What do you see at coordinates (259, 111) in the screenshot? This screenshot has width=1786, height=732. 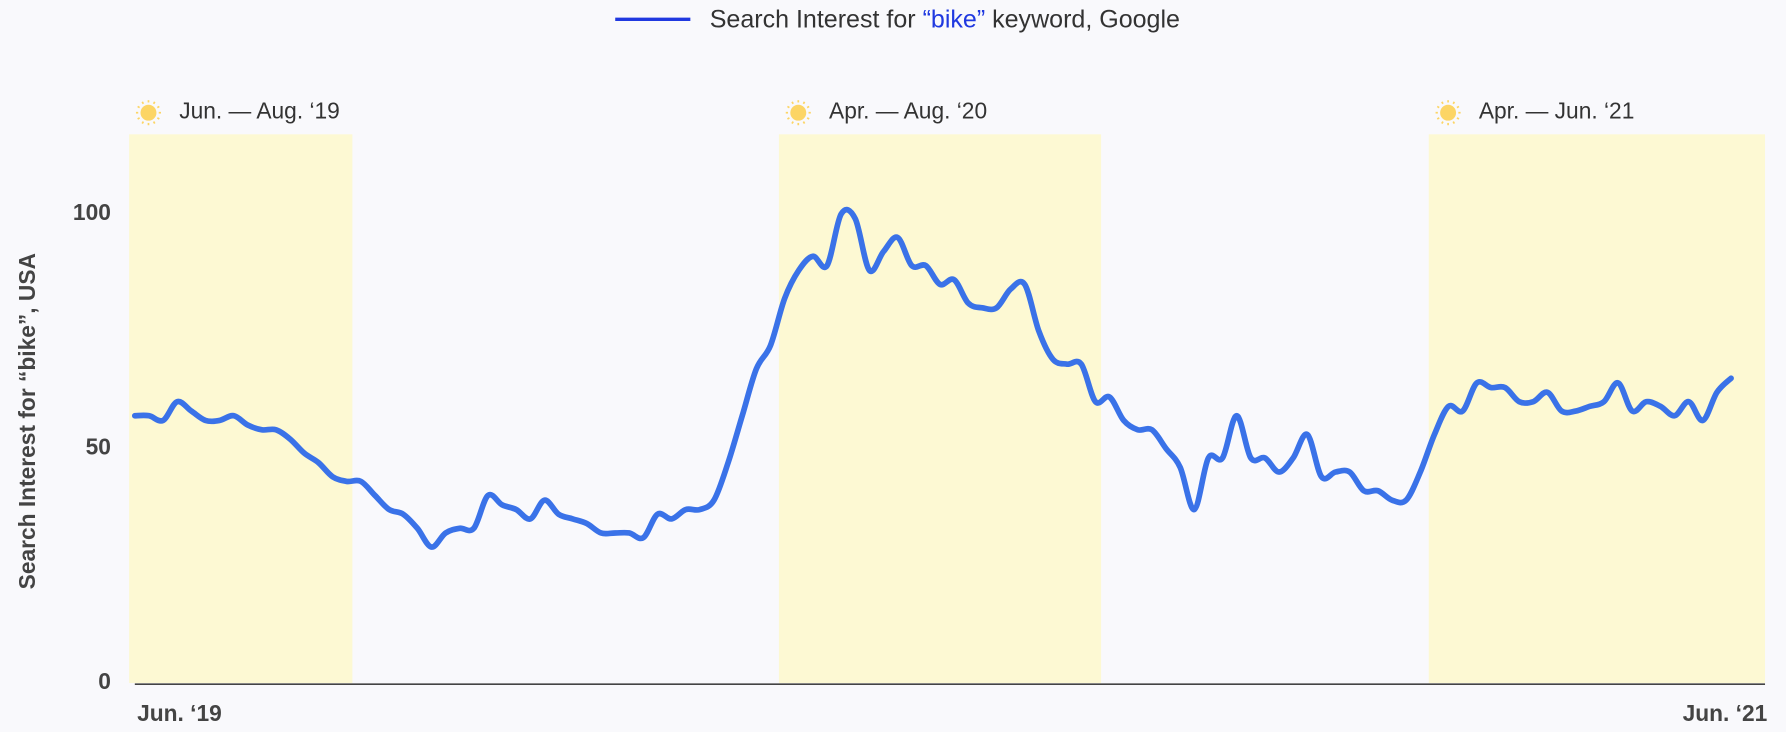 I see `highlight-label: Jun. — Aug. ‘19` at bounding box center [259, 111].